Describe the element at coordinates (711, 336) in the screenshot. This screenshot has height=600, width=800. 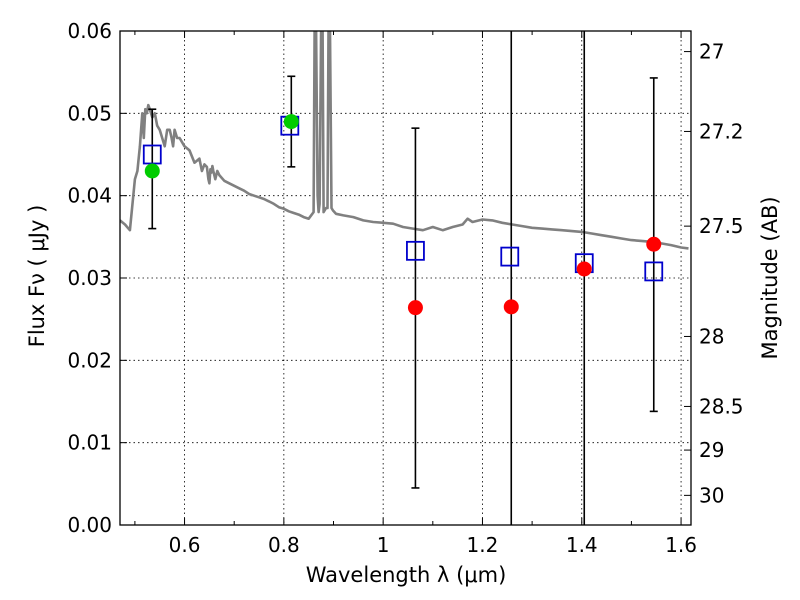
I see `y2-tick-label: 28` at that location.